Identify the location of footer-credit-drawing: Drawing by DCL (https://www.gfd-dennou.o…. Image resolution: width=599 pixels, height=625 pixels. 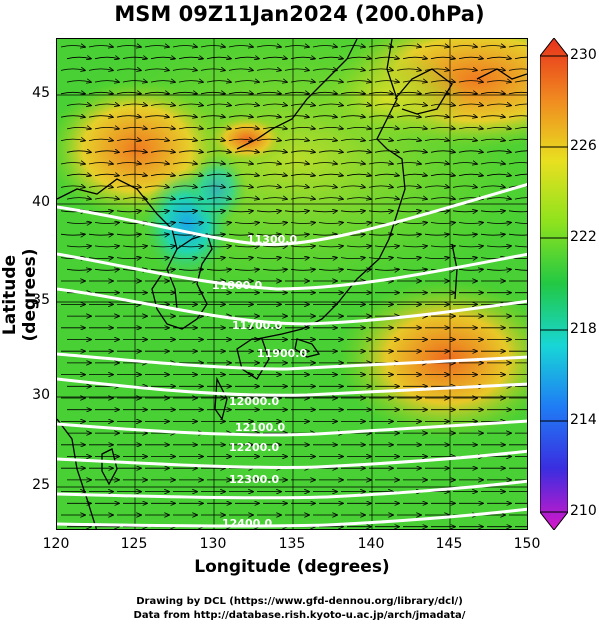
(299, 601).